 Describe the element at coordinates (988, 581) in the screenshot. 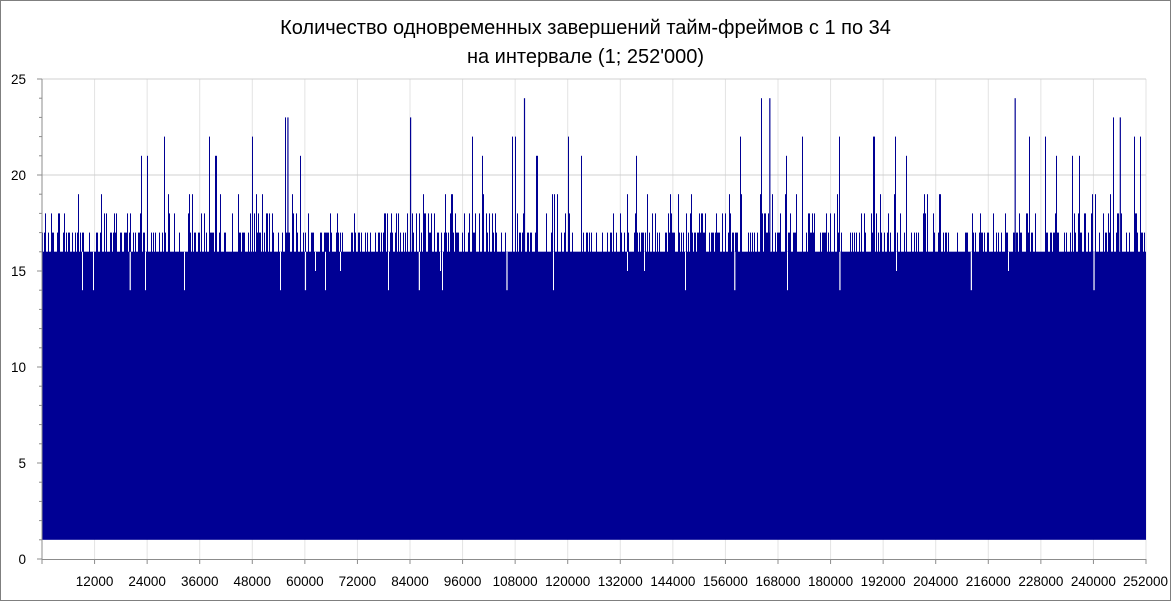

I see `x-tick-label: 216000` at that location.